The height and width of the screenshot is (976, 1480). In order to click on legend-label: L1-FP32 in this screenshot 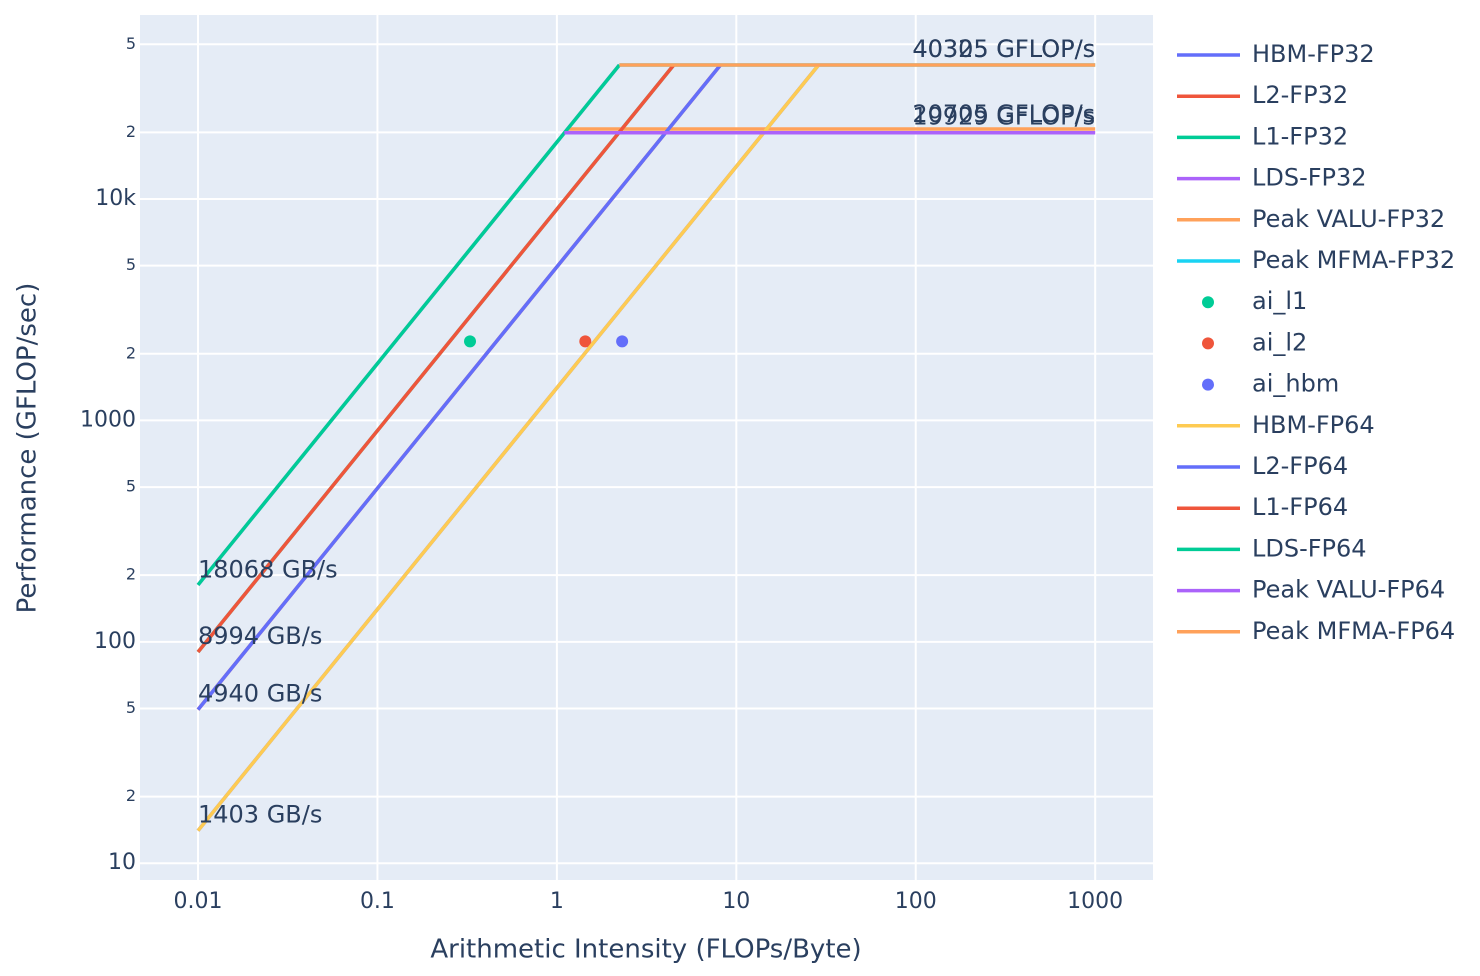, I will do `click(1300, 136)`.